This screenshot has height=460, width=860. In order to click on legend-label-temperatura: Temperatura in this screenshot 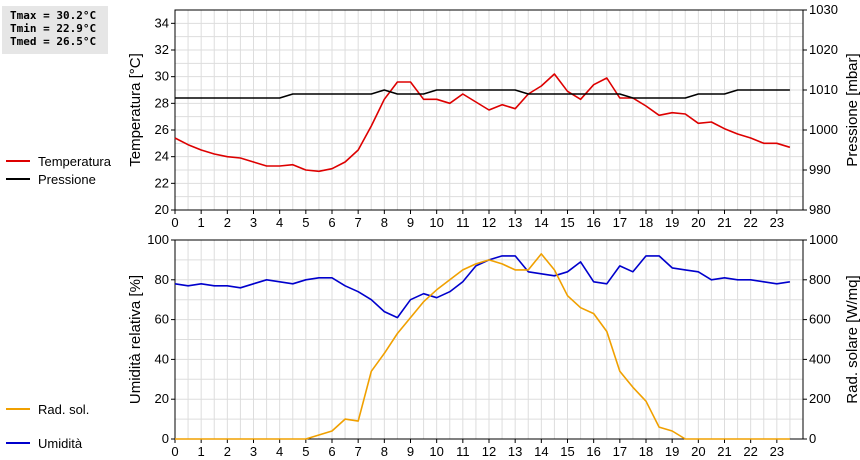, I will do `click(74, 161)`.